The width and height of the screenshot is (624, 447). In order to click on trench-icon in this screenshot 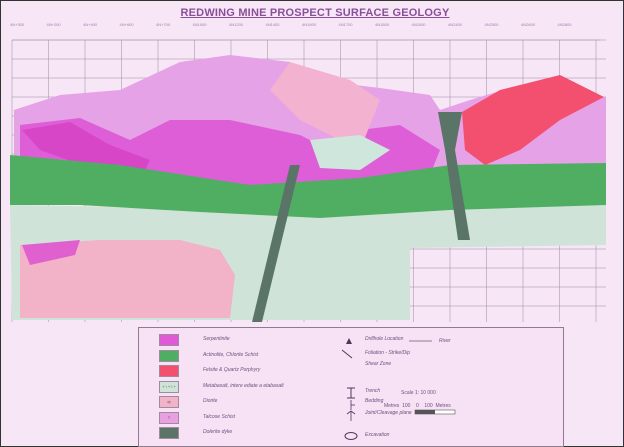, I will do `click(351, 393)`.